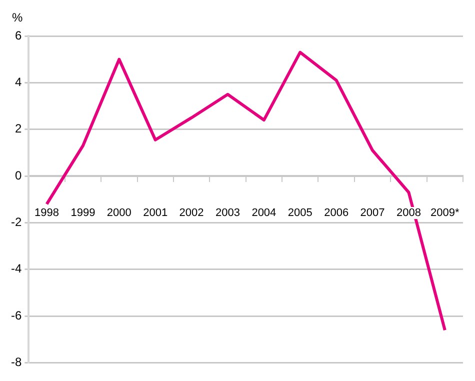  What do you see at coordinates (18, 175) in the screenshot?
I see `y-tick-label: 0` at bounding box center [18, 175].